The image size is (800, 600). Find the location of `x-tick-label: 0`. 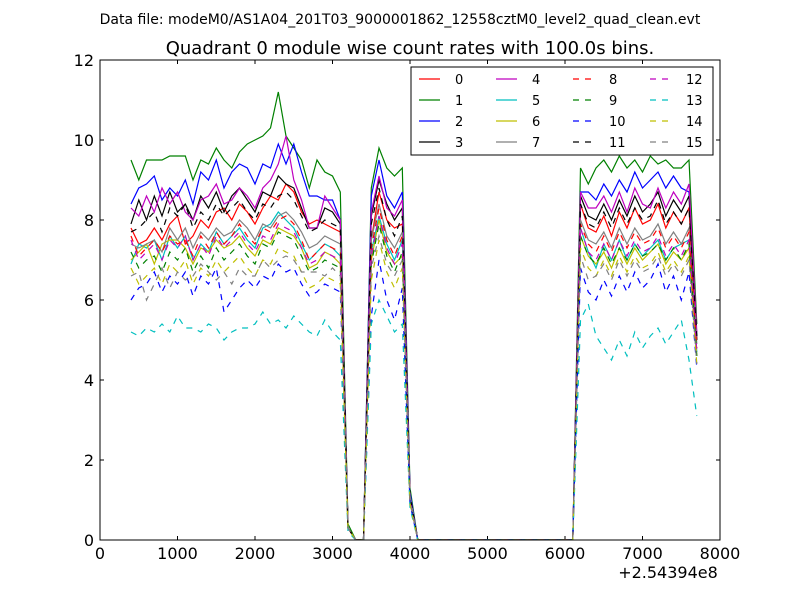

x-tick-label: 0 is located at coordinates (100, 553).